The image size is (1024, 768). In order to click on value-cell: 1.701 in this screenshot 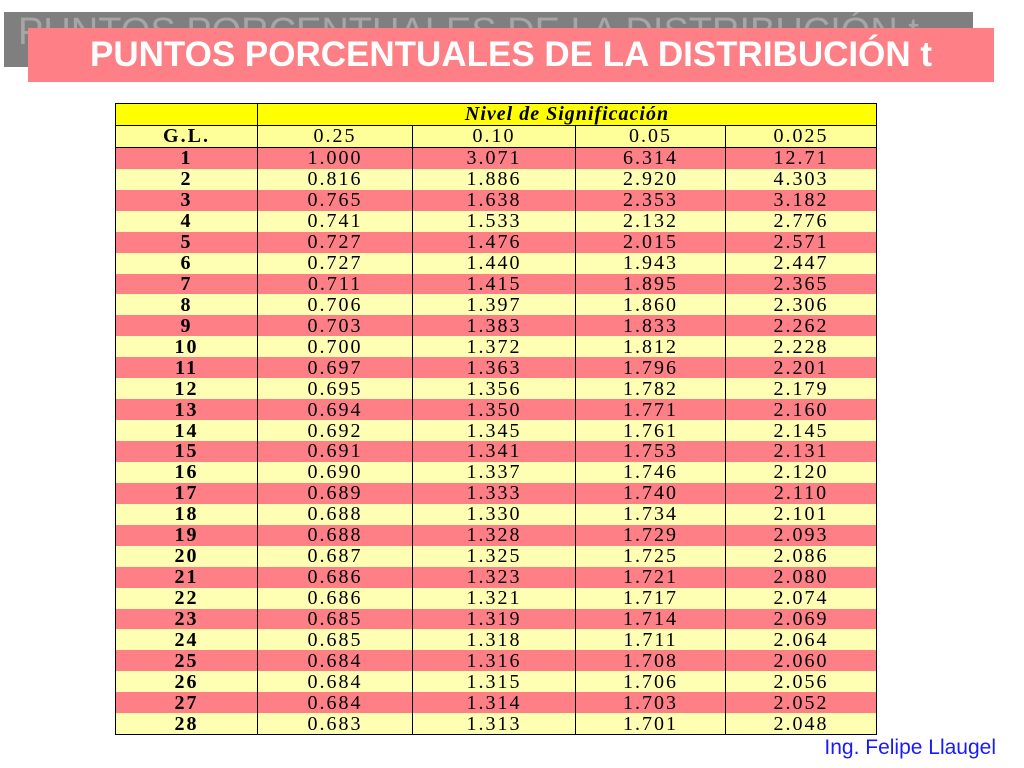, I will do `click(650, 724)`.